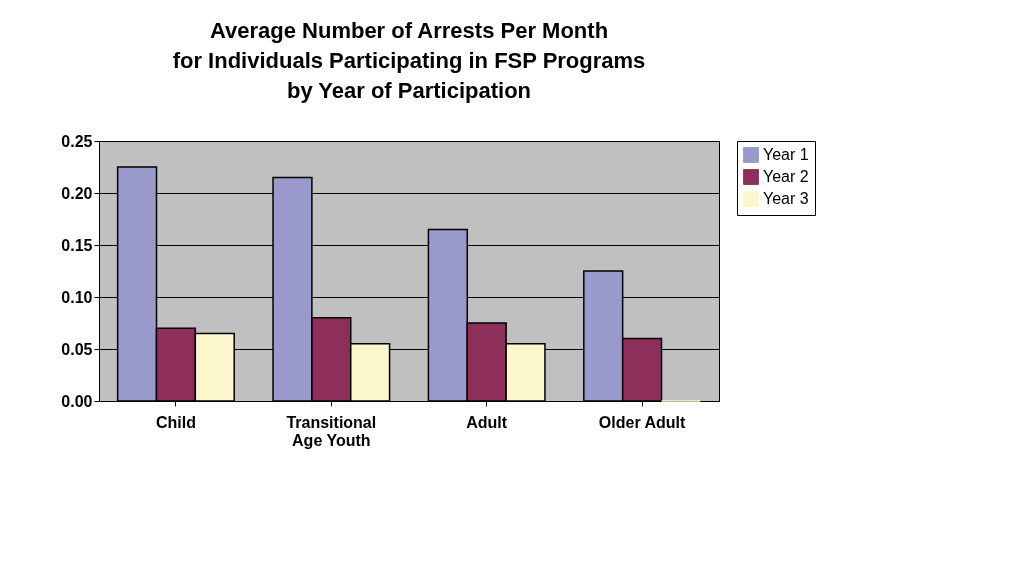 This screenshot has height=571, width=1029. What do you see at coordinates (77, 245) in the screenshot?
I see `y-tick-label: 0.15` at bounding box center [77, 245].